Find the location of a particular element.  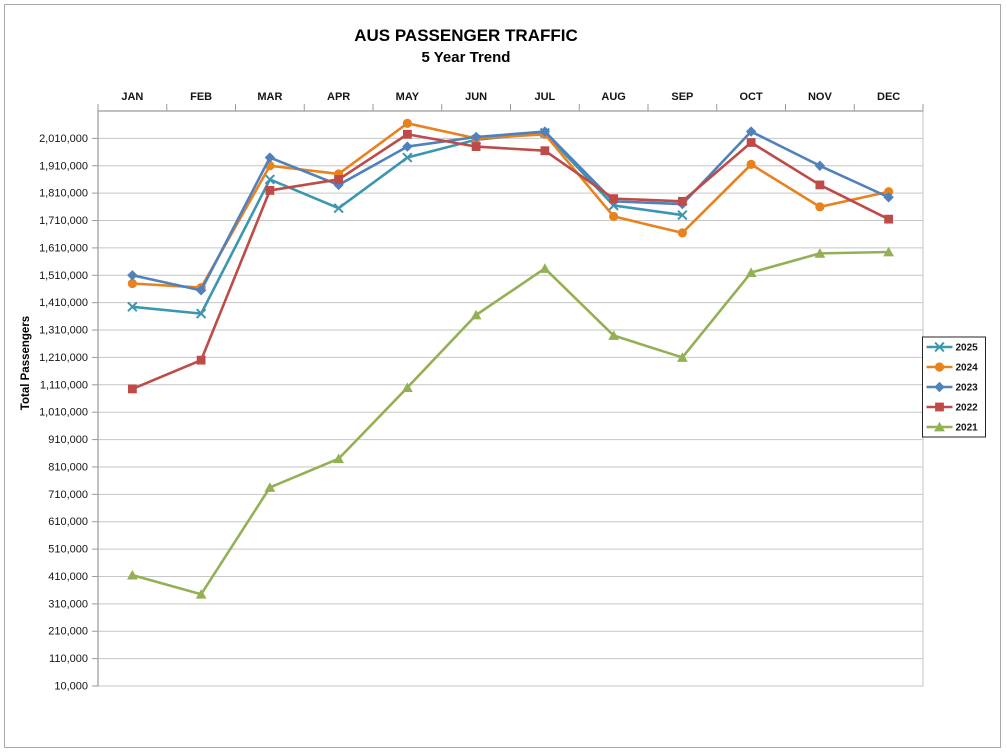

y-tick-label: 1,810,000 is located at coordinates (63, 194).